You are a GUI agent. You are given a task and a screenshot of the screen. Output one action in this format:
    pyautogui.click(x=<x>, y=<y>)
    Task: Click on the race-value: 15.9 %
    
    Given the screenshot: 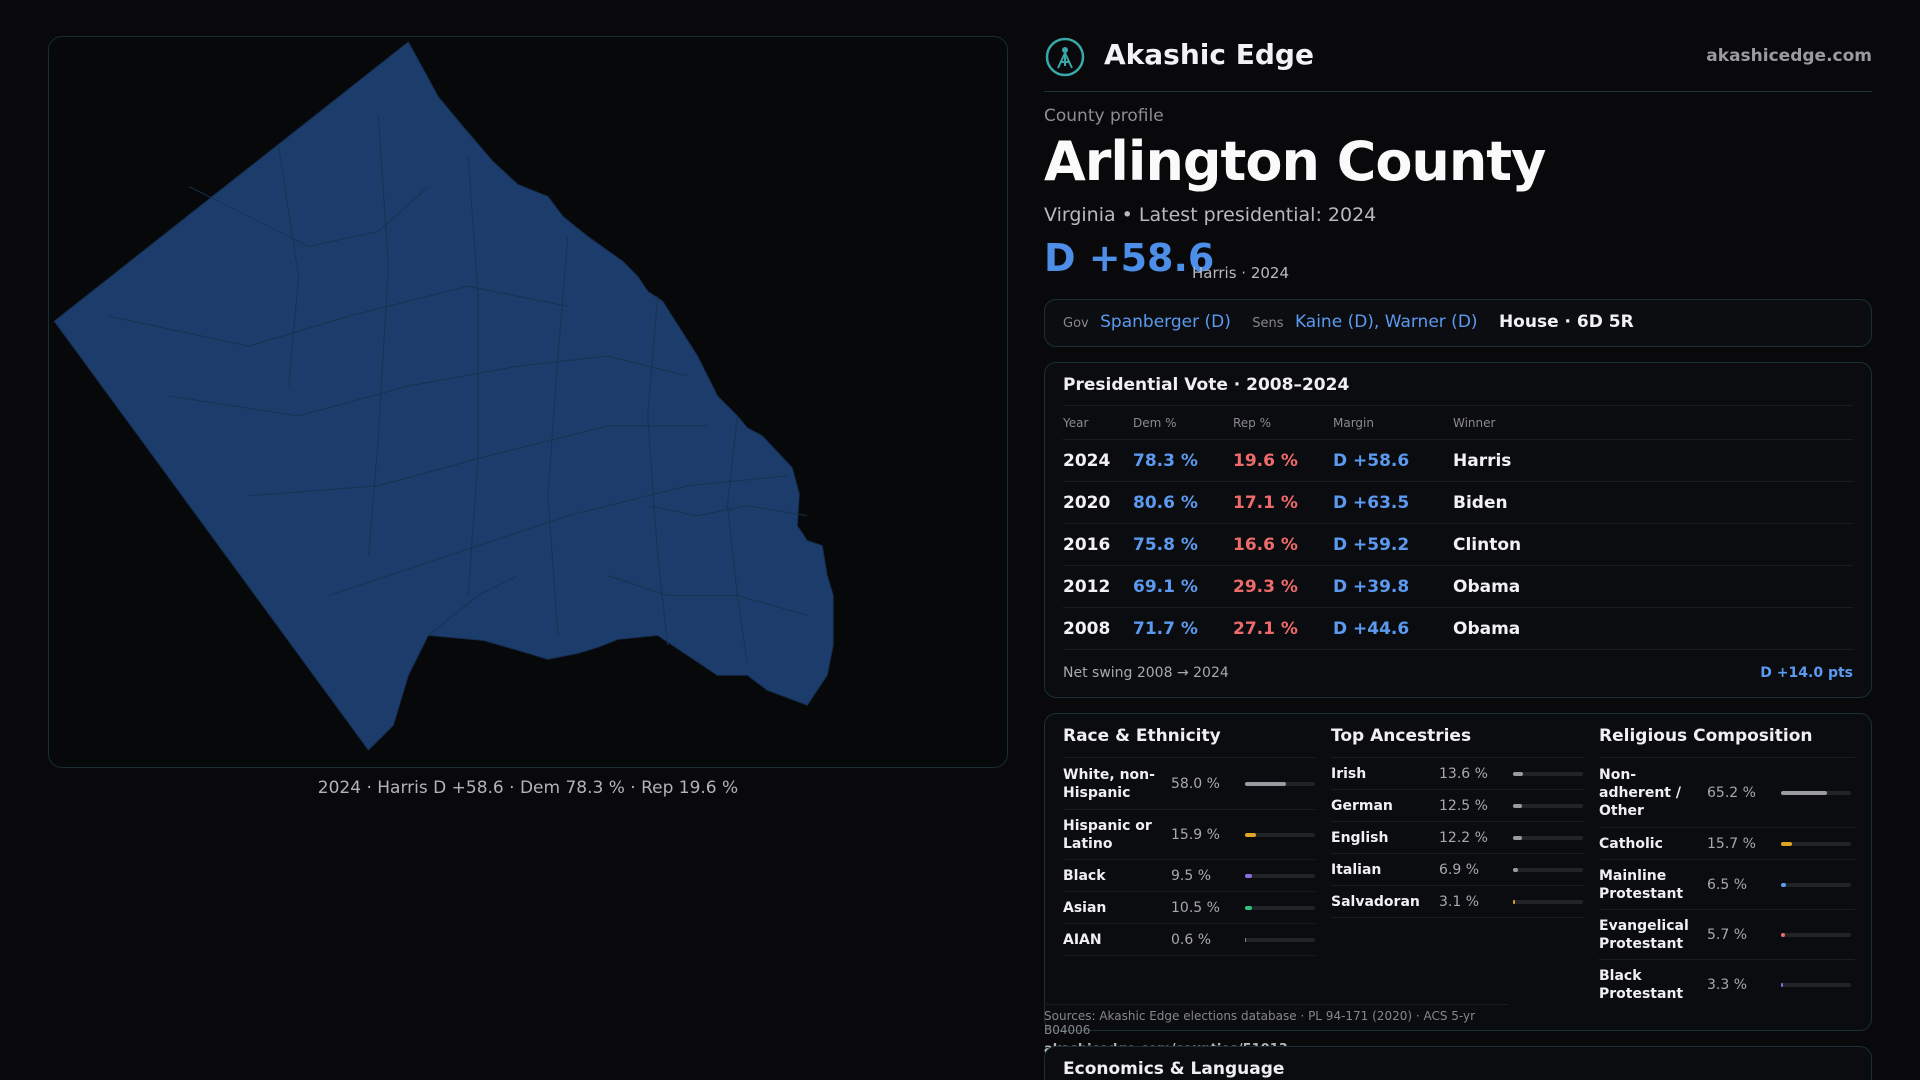 What is the action you would take?
    pyautogui.click(x=1195, y=834)
    